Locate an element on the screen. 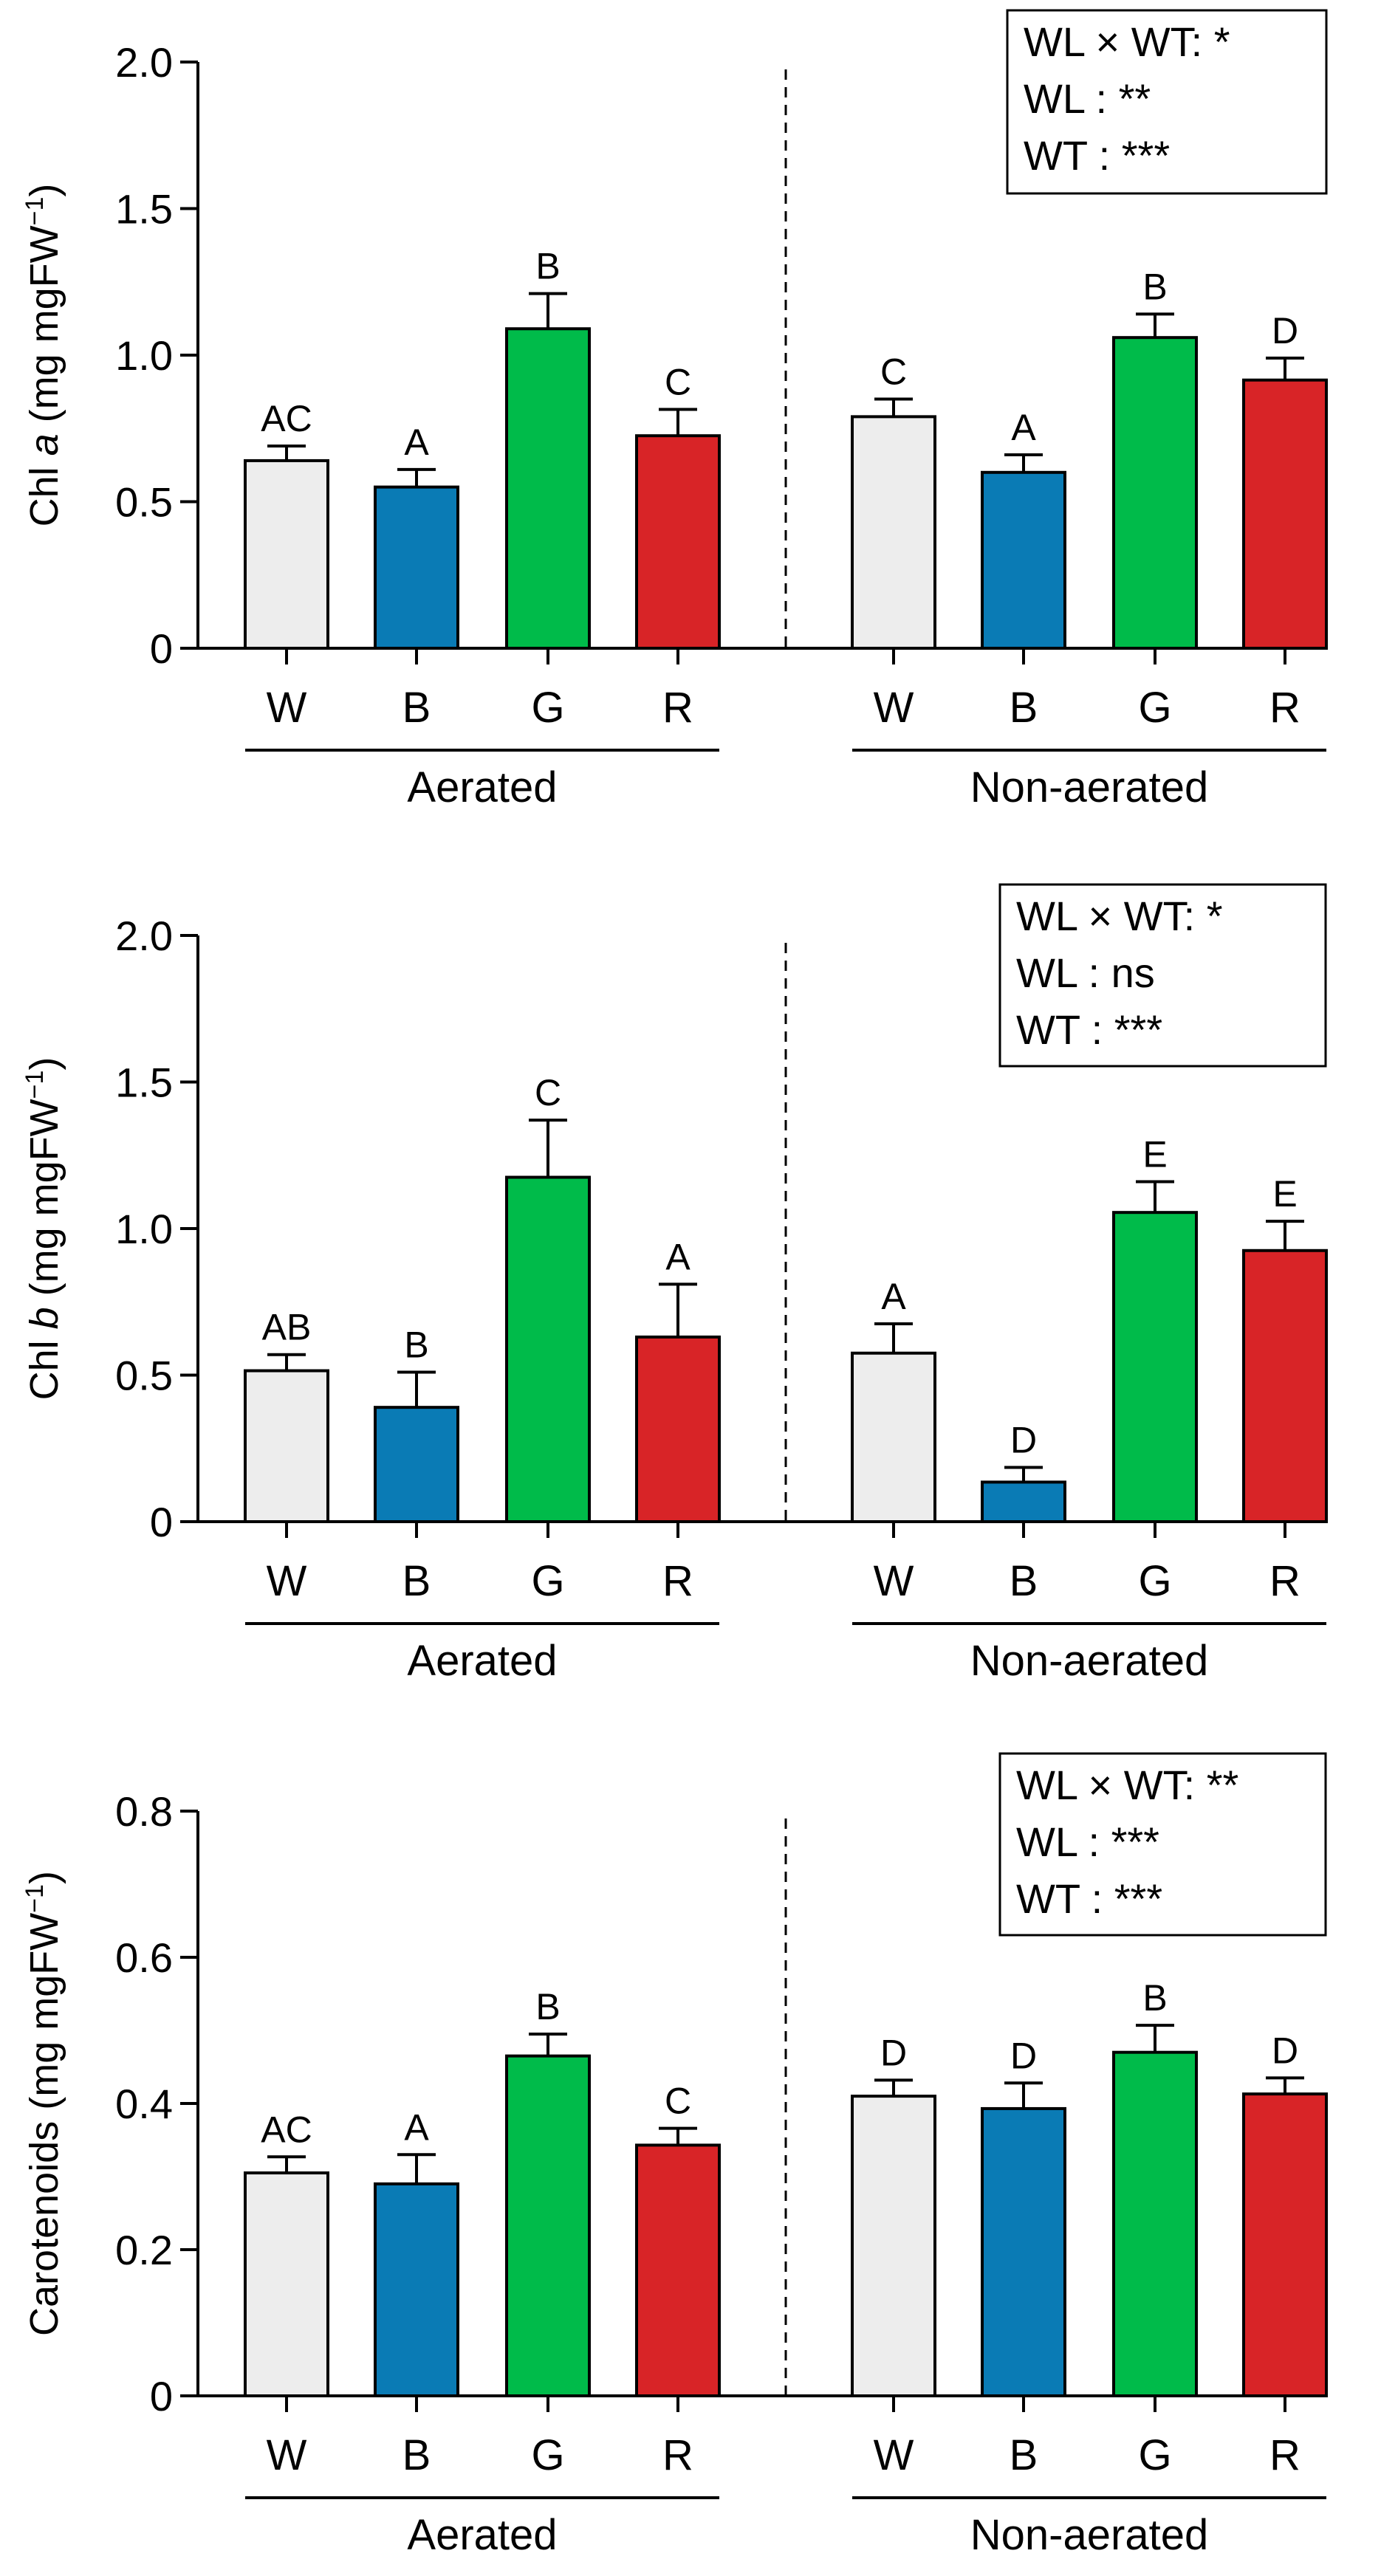 This screenshot has width=1381, height=2576. bar-non-aerated-B is located at coordinates (1024, 2251).